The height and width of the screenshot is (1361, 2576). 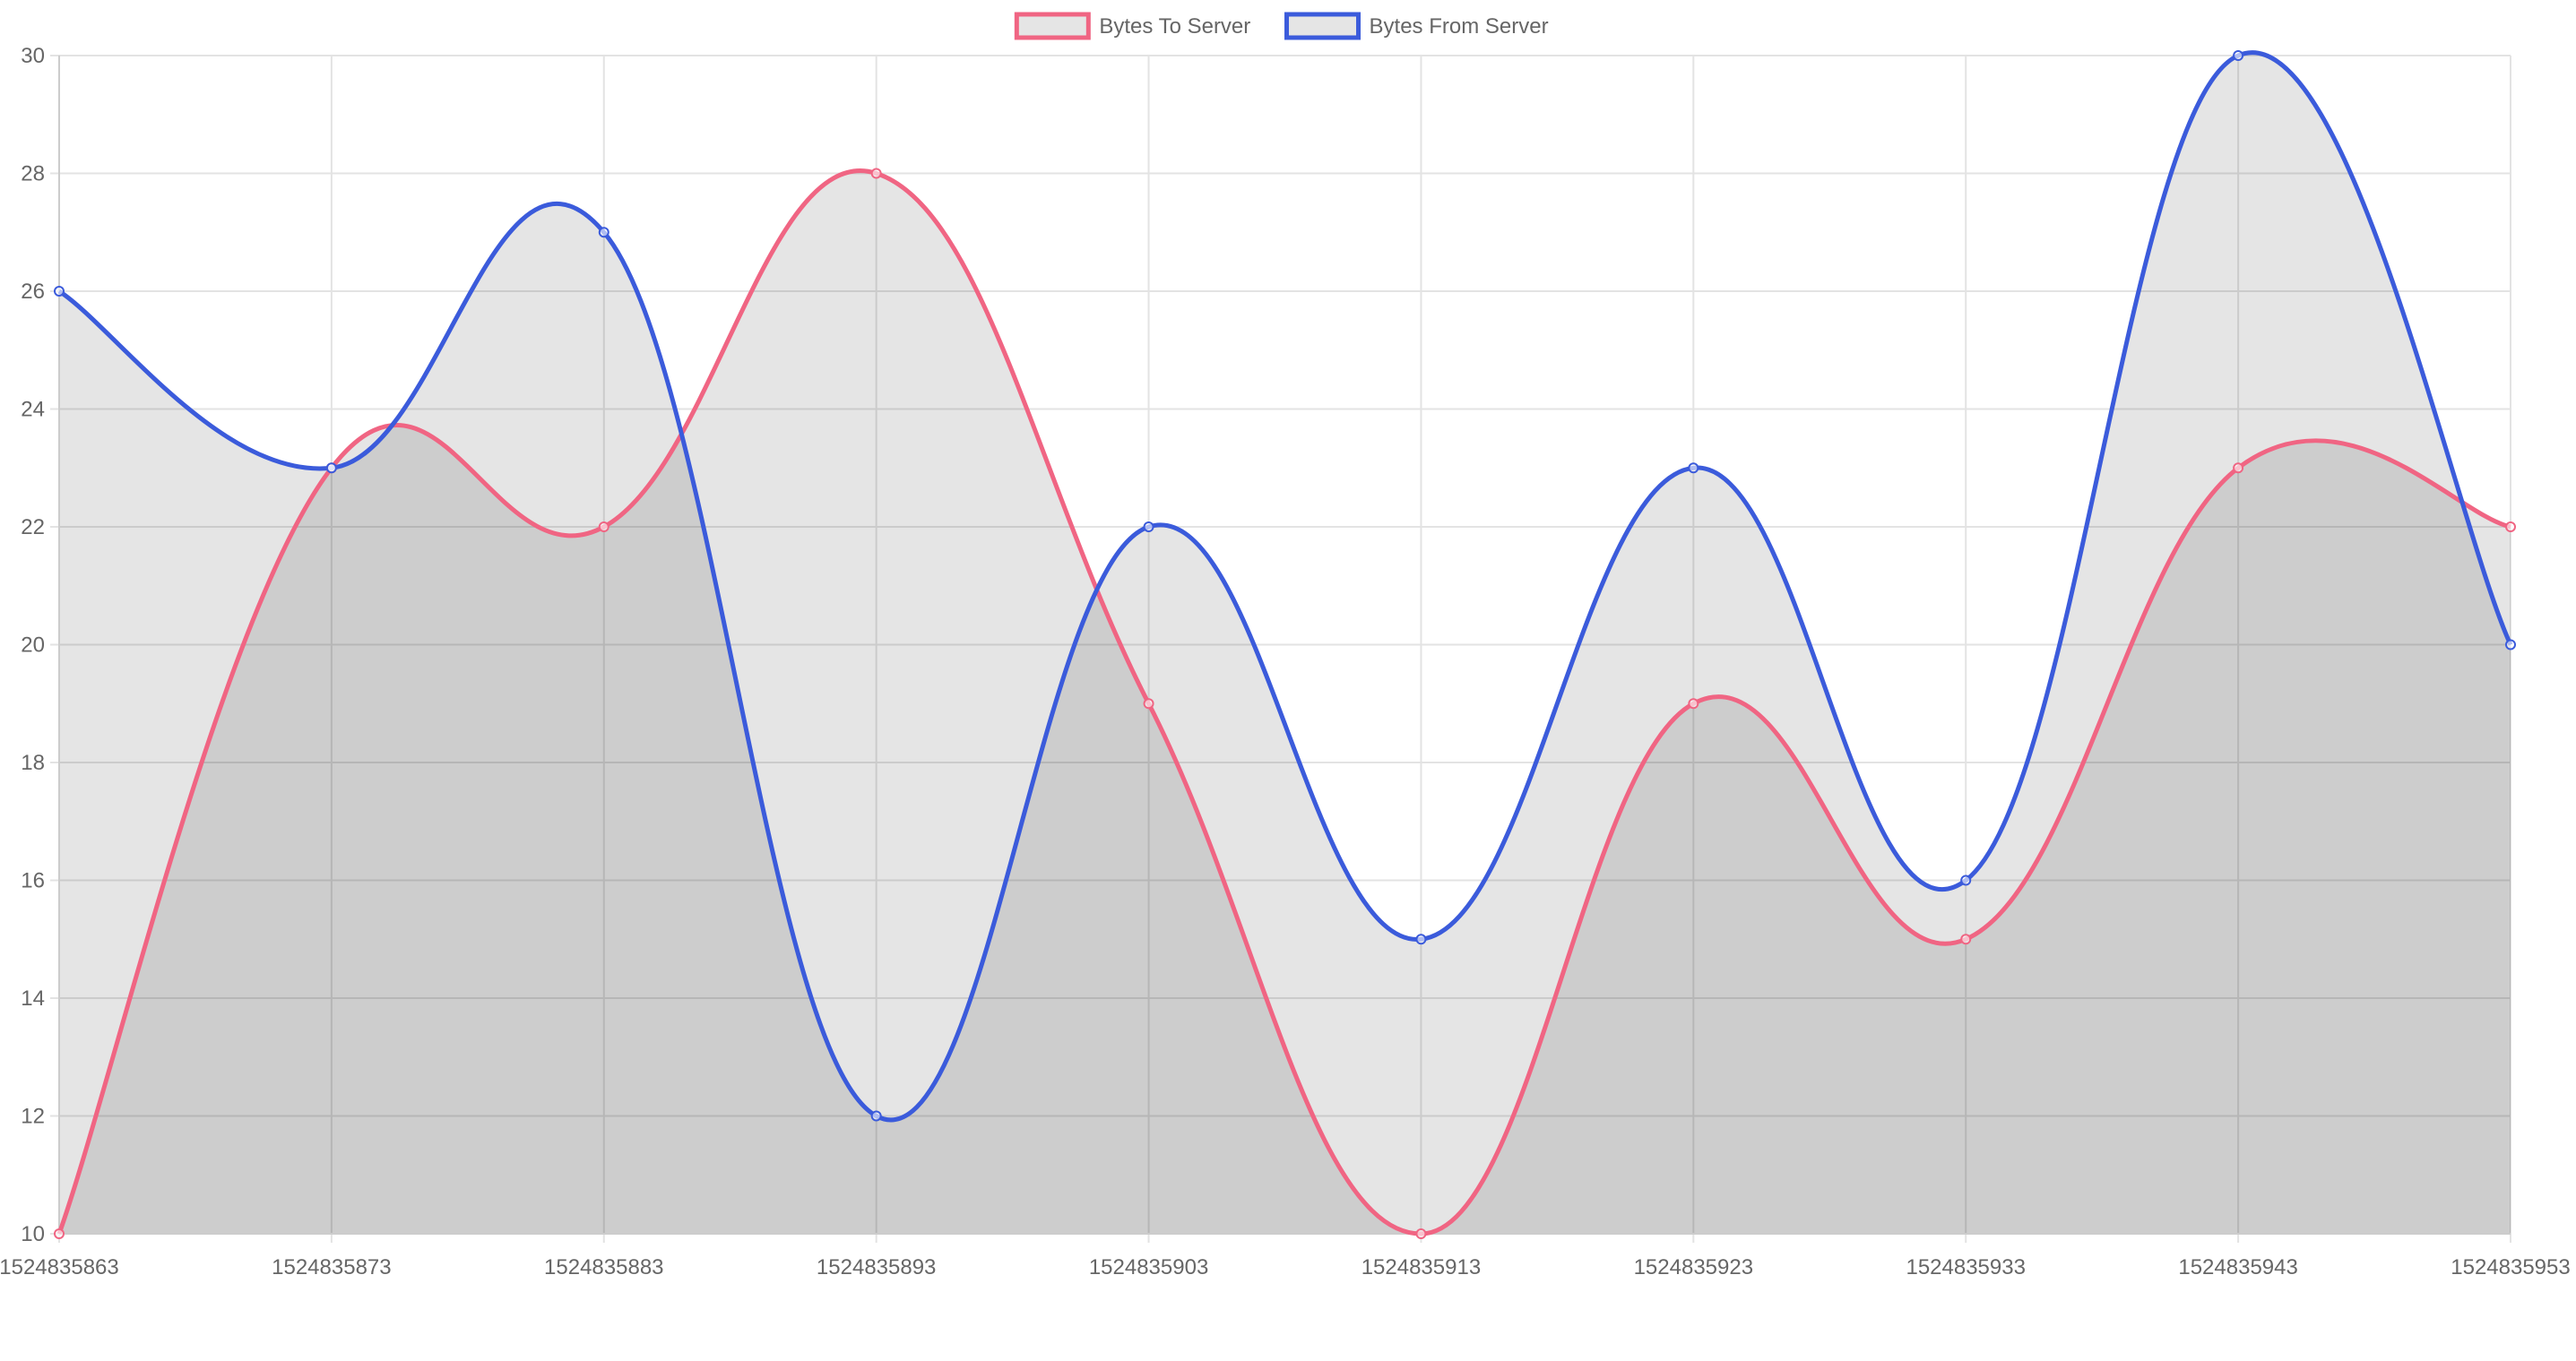 What do you see at coordinates (33, 645) in the screenshot?
I see `y-tick-label: 20` at bounding box center [33, 645].